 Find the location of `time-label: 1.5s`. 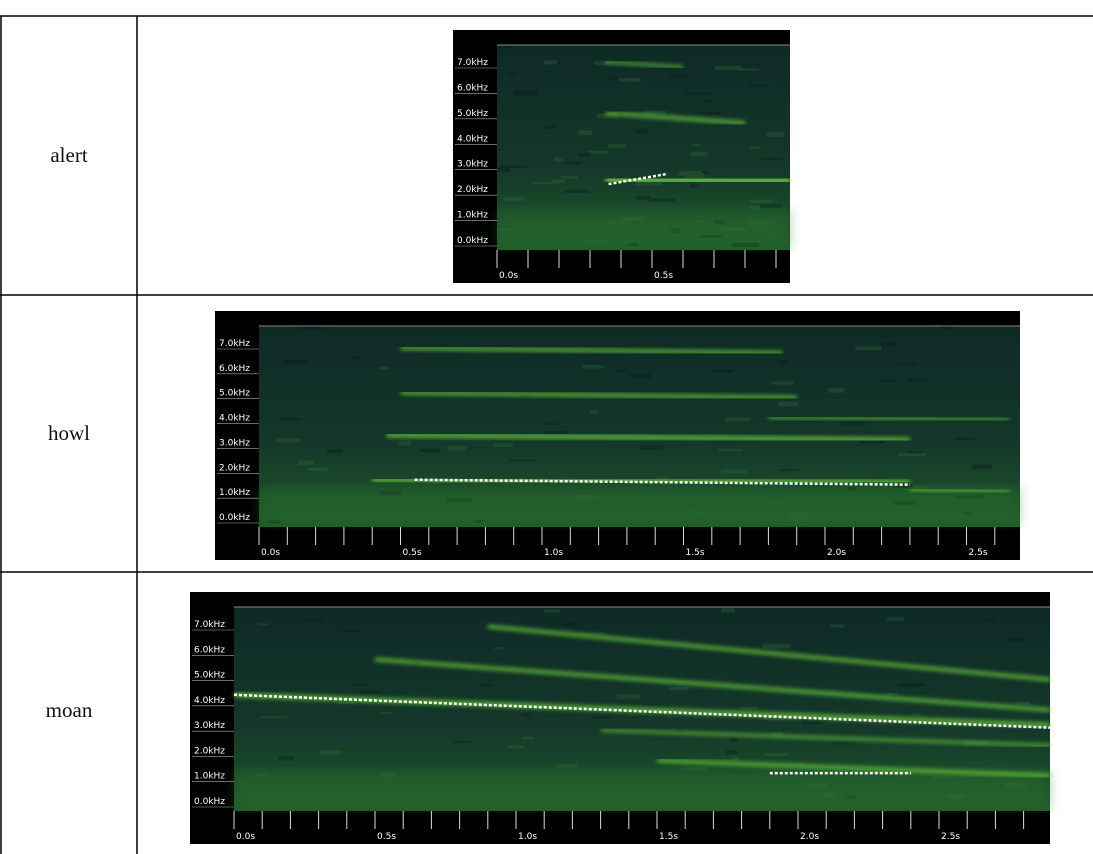

time-label: 1.5s is located at coordinates (668, 837).